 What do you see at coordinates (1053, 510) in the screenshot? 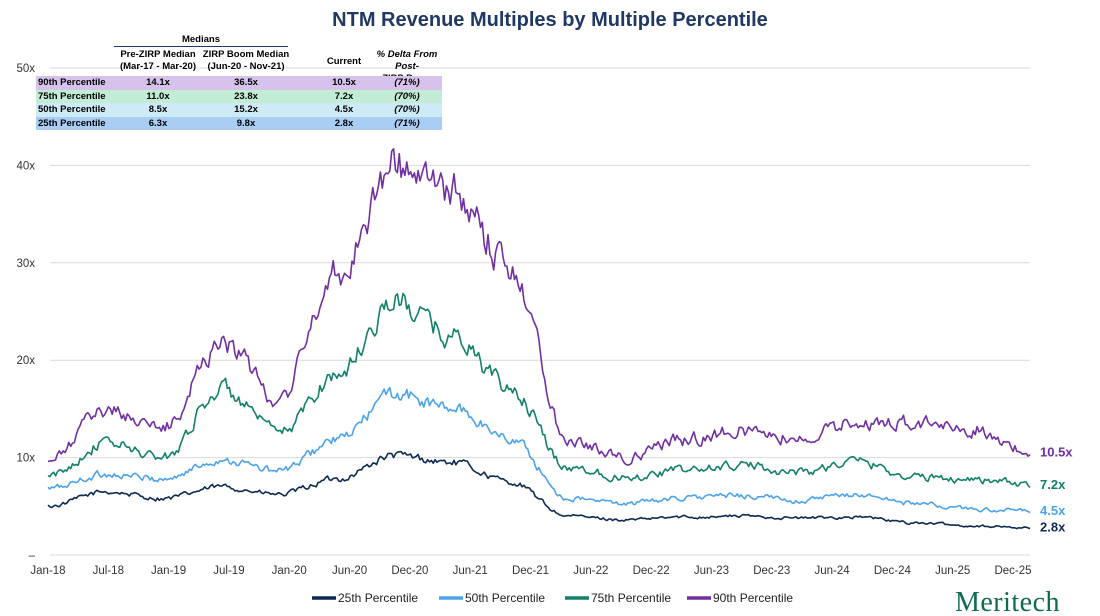
I see `end-label-2: 4.5x` at bounding box center [1053, 510].